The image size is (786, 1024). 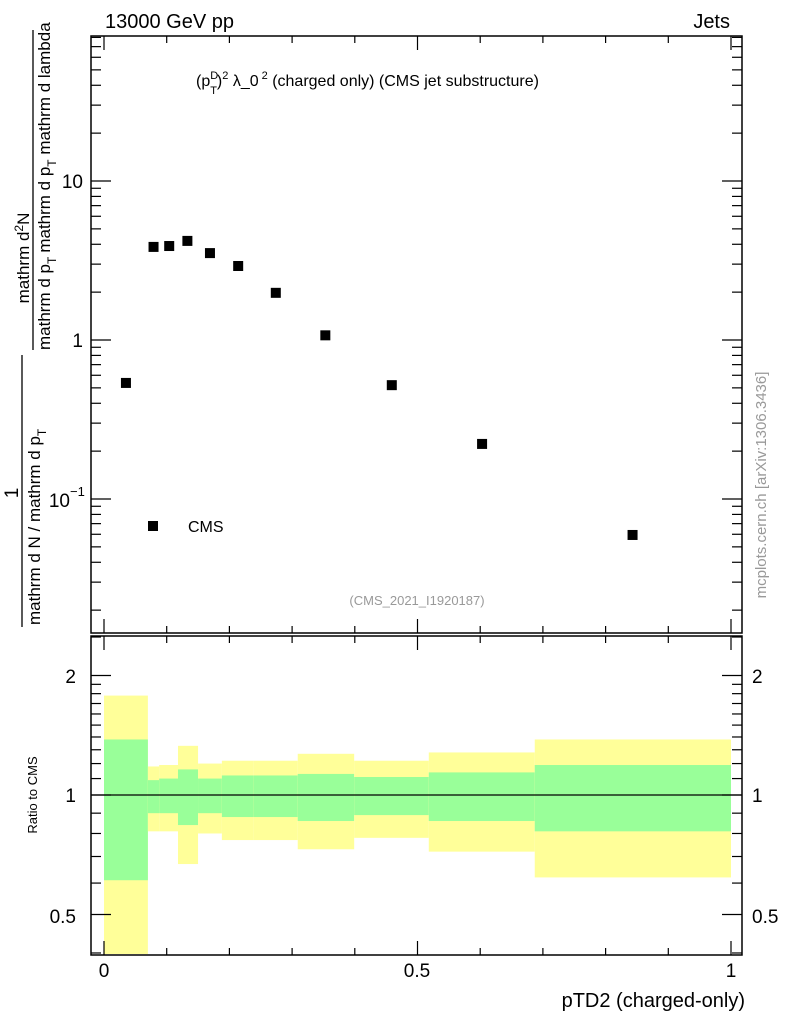 I want to click on ytick-label-1: 1, so click(x=77, y=341).